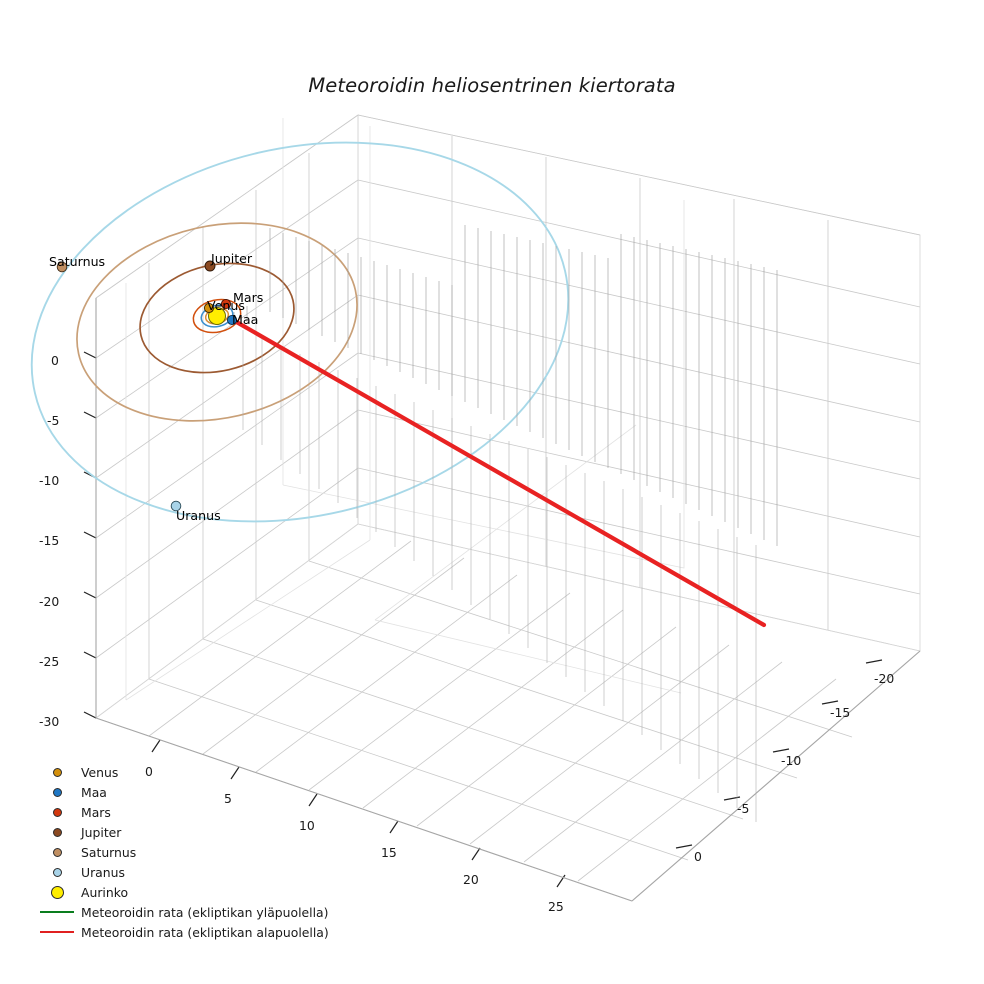 Image resolution: width=984 pixels, height=984 pixels. What do you see at coordinates (57, 892) in the screenshot?
I see `legend-marker-aurinko` at bounding box center [57, 892].